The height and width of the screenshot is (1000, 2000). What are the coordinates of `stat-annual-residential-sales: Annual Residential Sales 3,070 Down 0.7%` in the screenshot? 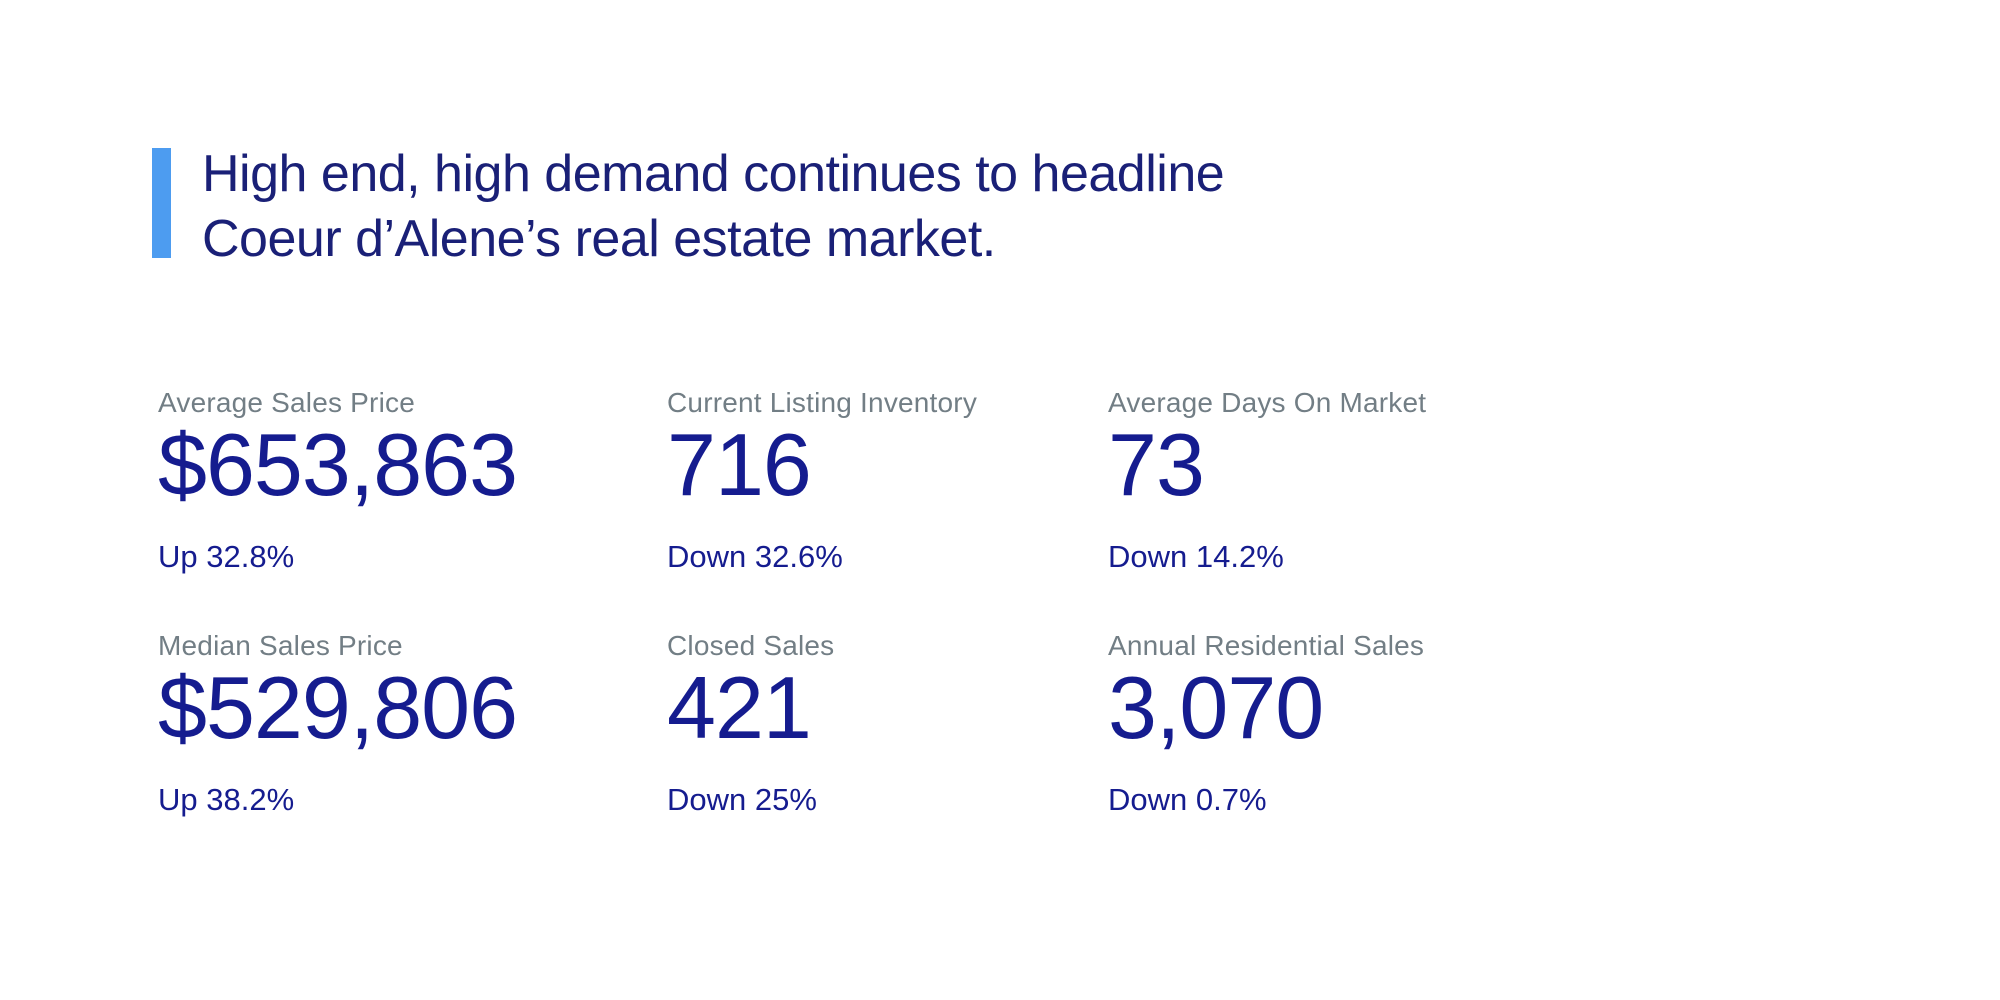 It's located at (1333, 723).